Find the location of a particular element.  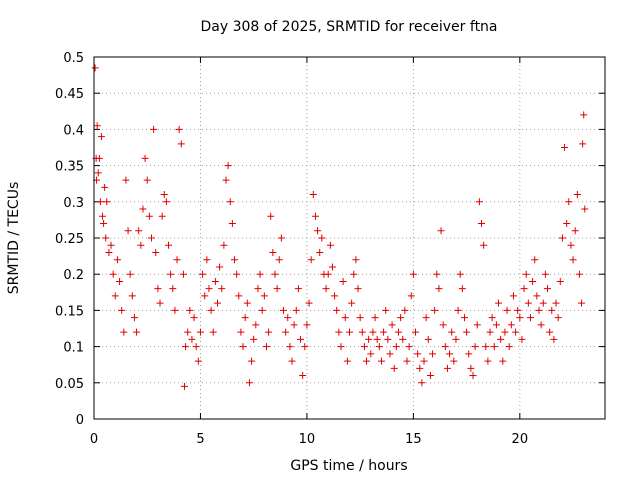

y-tick-label: 0.35 is located at coordinates (69, 167).